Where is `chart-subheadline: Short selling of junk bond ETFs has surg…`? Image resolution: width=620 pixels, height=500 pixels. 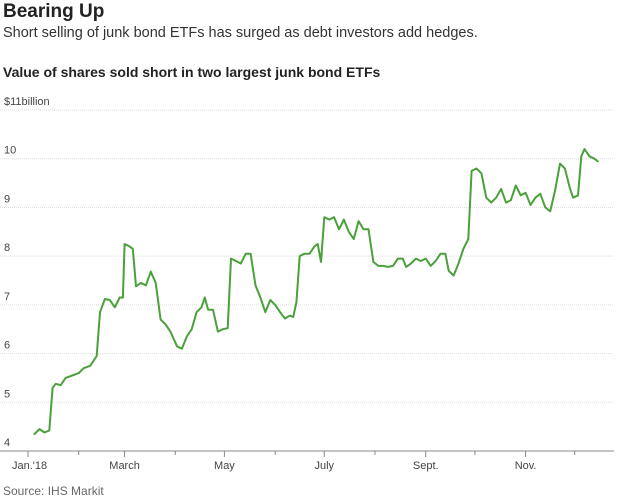 chart-subheadline: Short selling of junk bond ETFs has surg… is located at coordinates (240, 33).